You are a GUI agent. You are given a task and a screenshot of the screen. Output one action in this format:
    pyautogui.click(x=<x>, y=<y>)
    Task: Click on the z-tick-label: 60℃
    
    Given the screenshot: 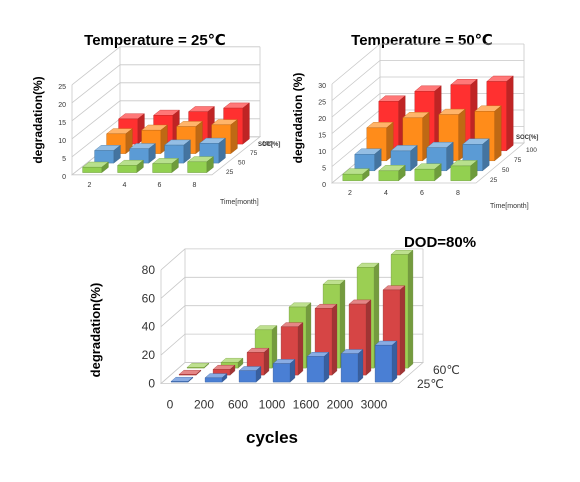 What is the action you would take?
    pyautogui.click(x=446, y=370)
    